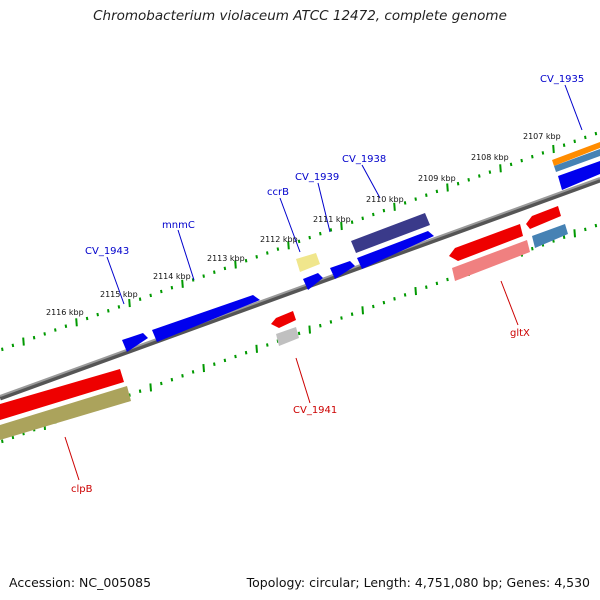 Image resolution: width=600 pixels, height=600 pixels. I want to click on leader-cv1939, so click(324, 207).